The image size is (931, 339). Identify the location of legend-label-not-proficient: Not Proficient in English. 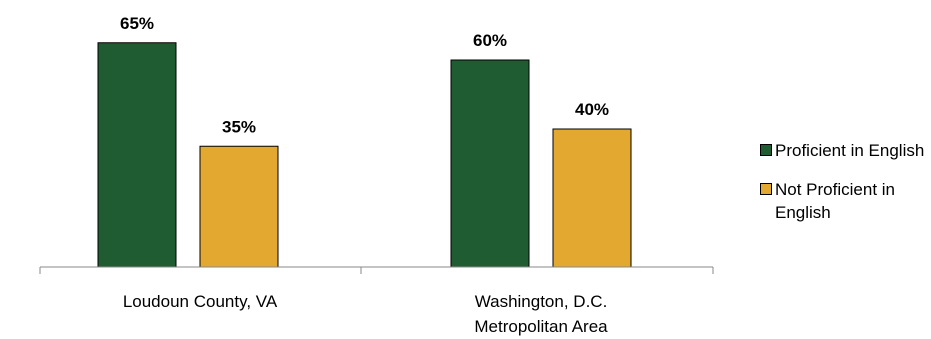
(835, 201).